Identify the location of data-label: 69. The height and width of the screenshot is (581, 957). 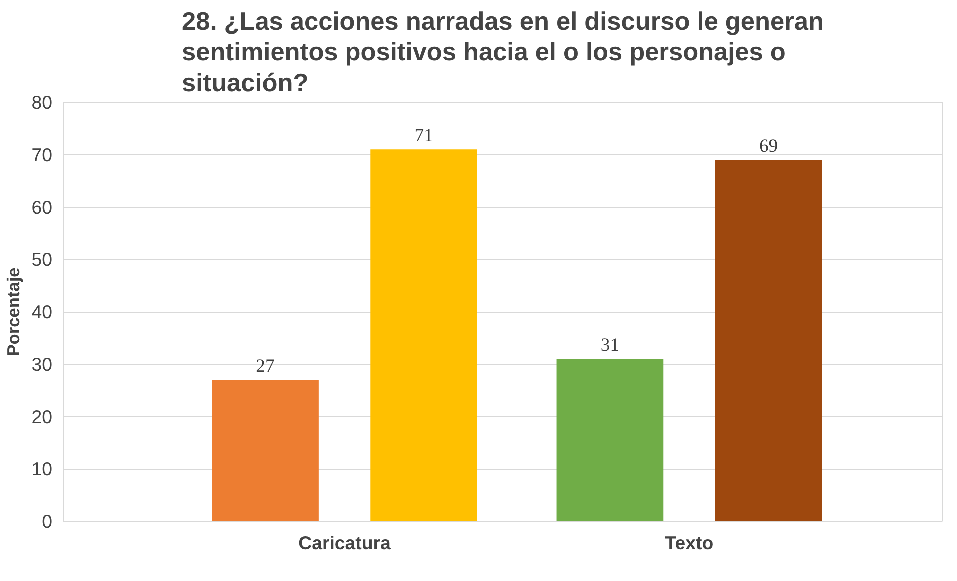
(768, 147).